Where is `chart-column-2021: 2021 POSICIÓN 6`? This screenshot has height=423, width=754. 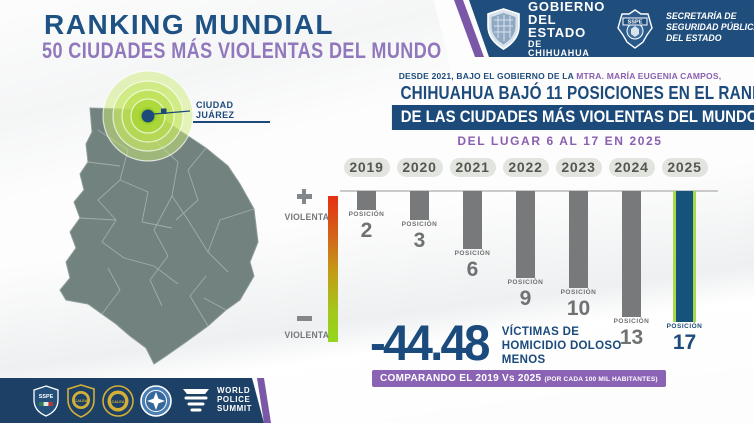 chart-column-2021: 2021 POSICIÓN 6 is located at coordinates (472, 219).